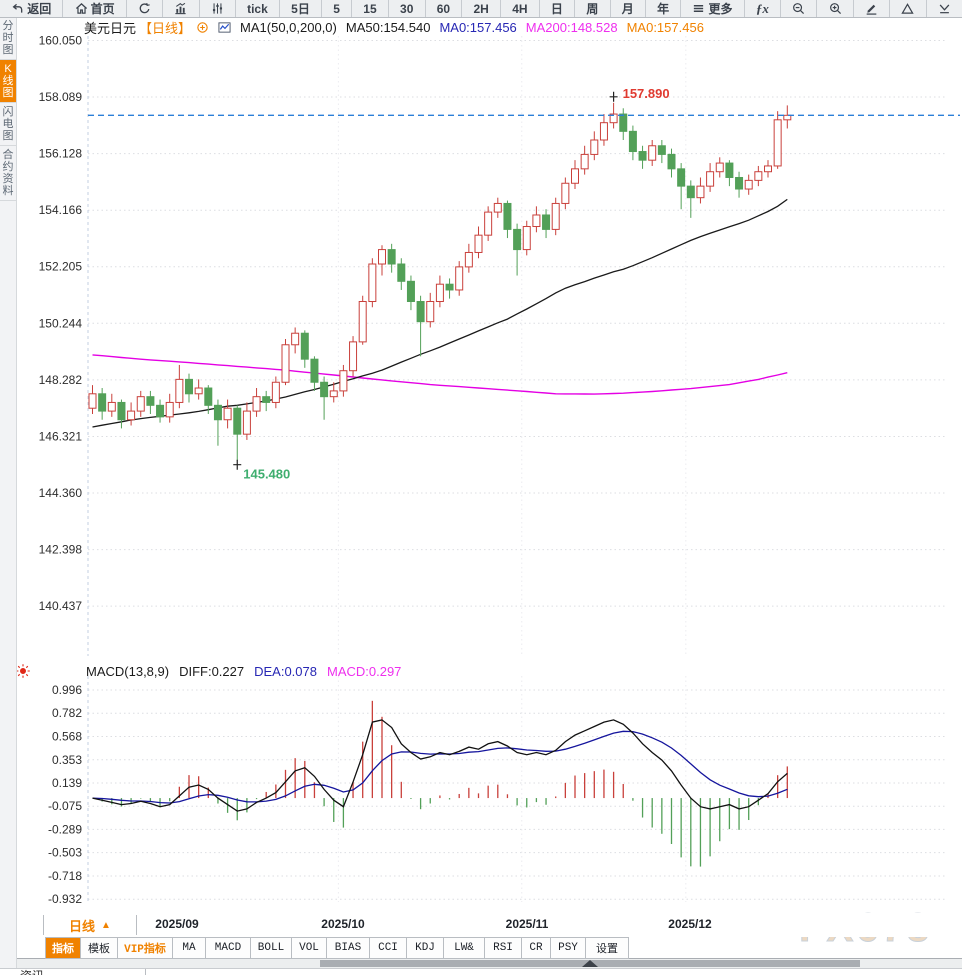 The width and height of the screenshot is (962, 975). I want to click on toolbar-chart-stats-button, so click(181, 8).